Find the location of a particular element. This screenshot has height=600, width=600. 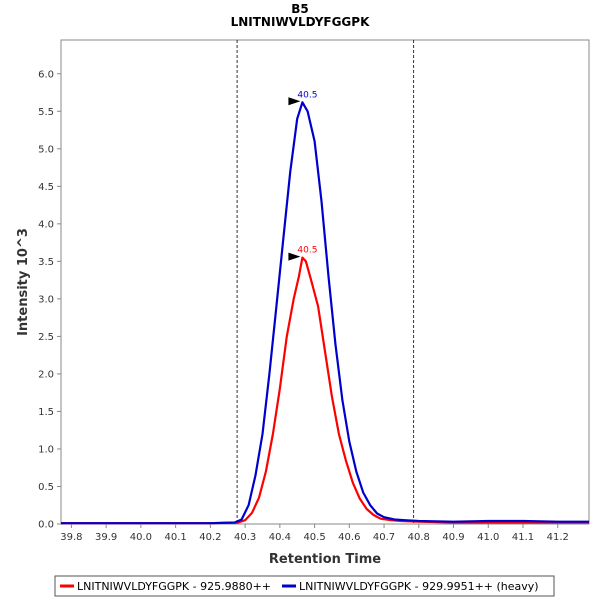

x-axis-label: Retention Time is located at coordinates (325, 559).